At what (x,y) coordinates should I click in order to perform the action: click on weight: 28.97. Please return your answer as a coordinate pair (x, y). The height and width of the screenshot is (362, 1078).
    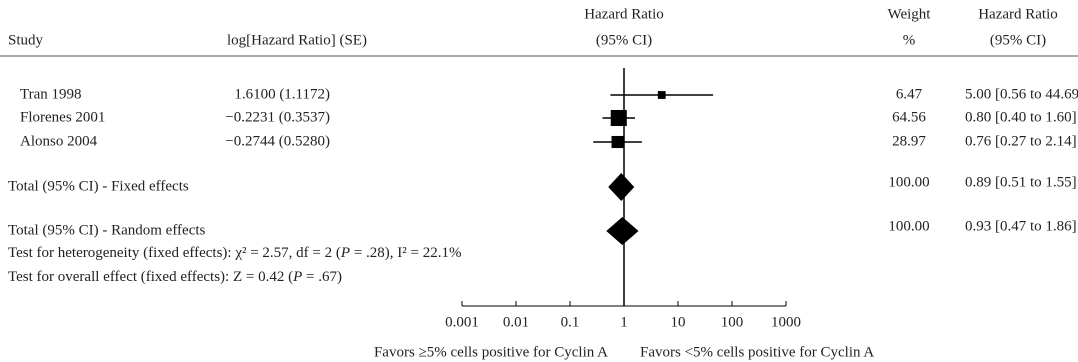
    Looking at the image, I should click on (909, 141).